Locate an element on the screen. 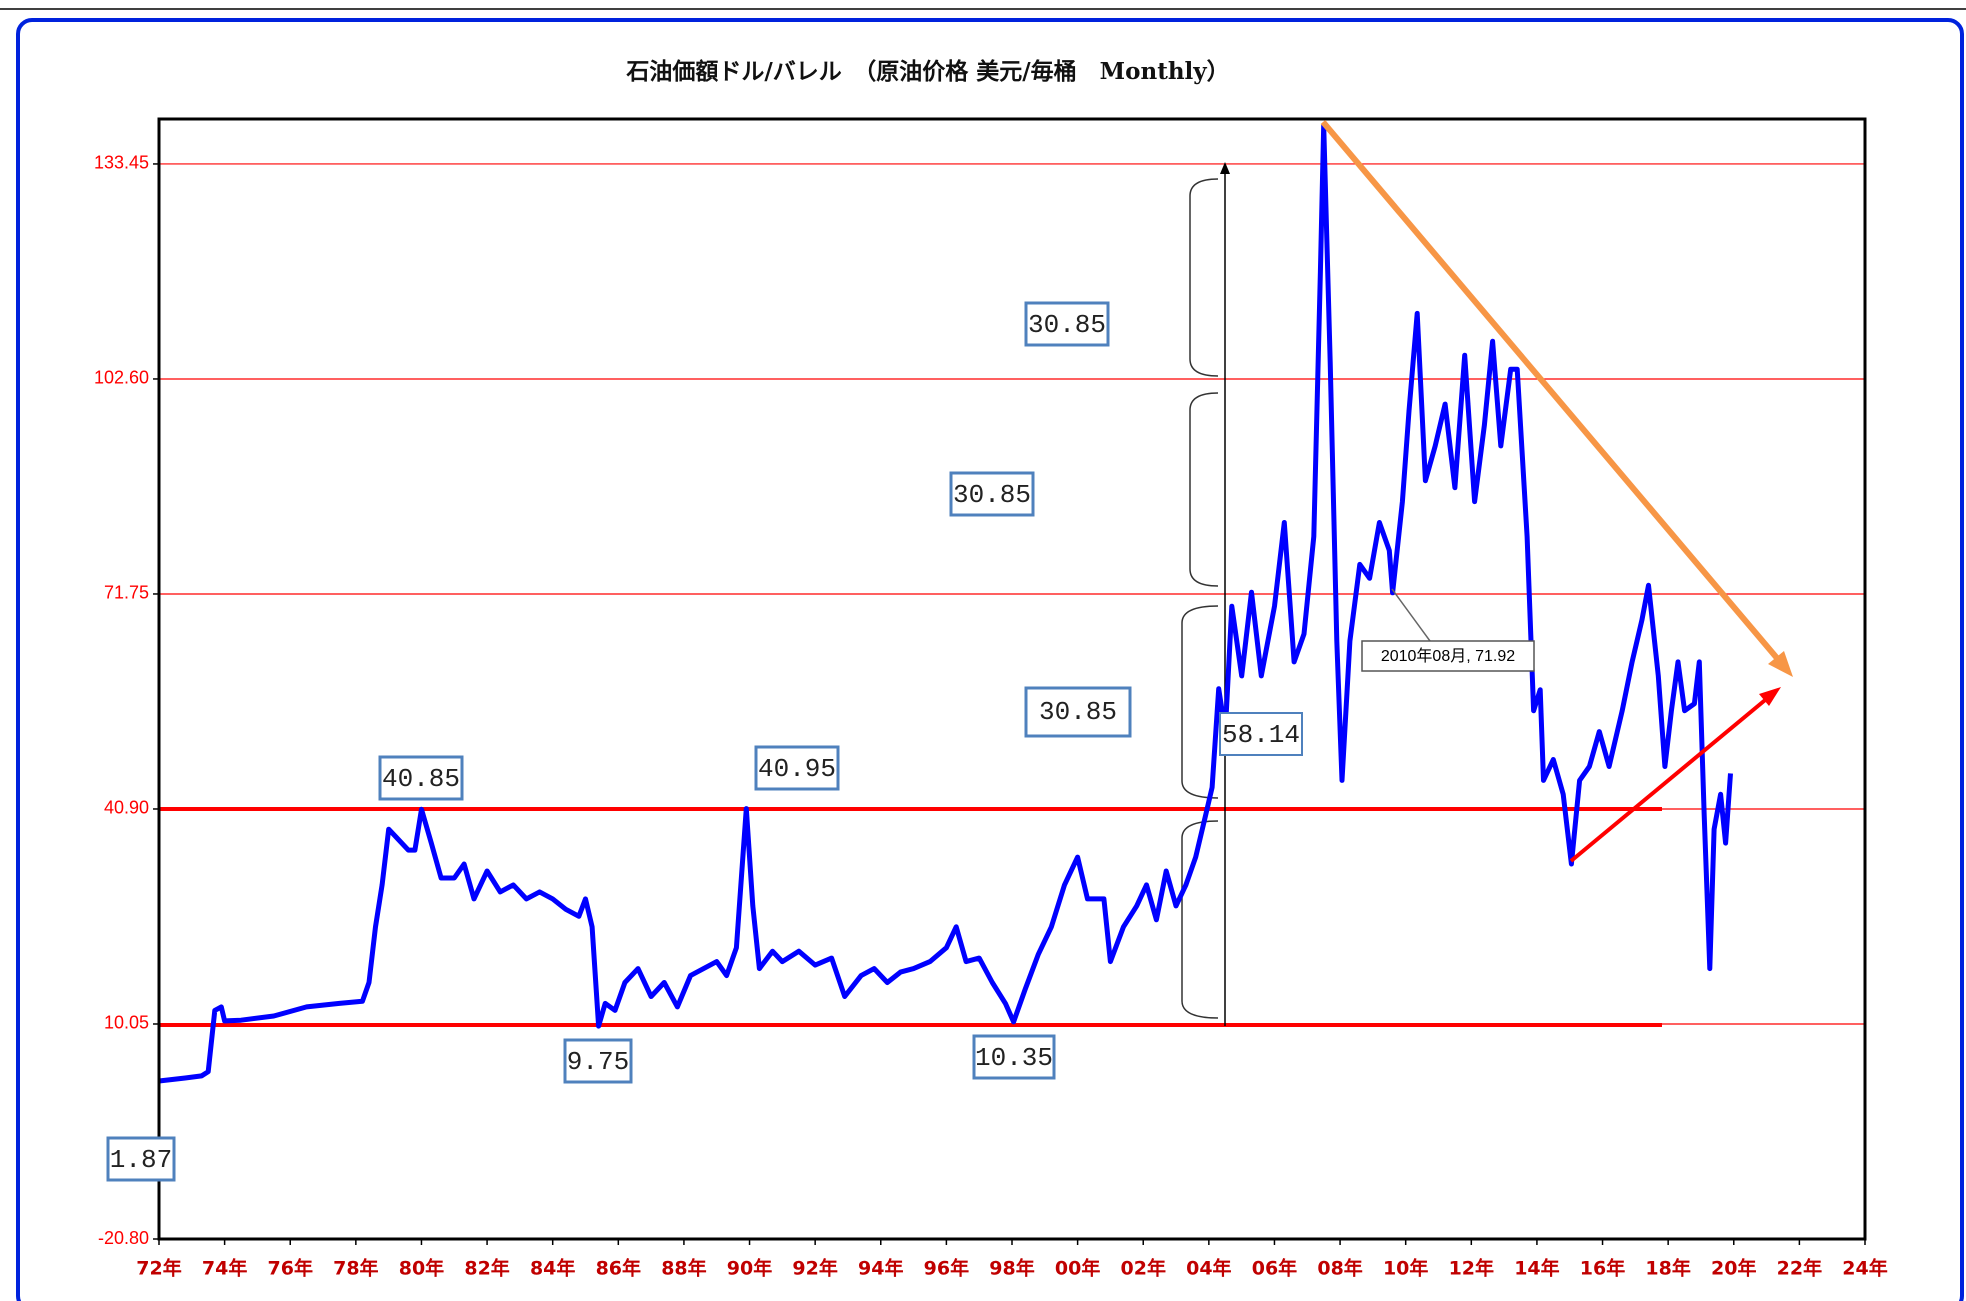 Image resolution: width=1966 pixels, height=1301 pixels. annotation: 40.95 is located at coordinates (797, 769).